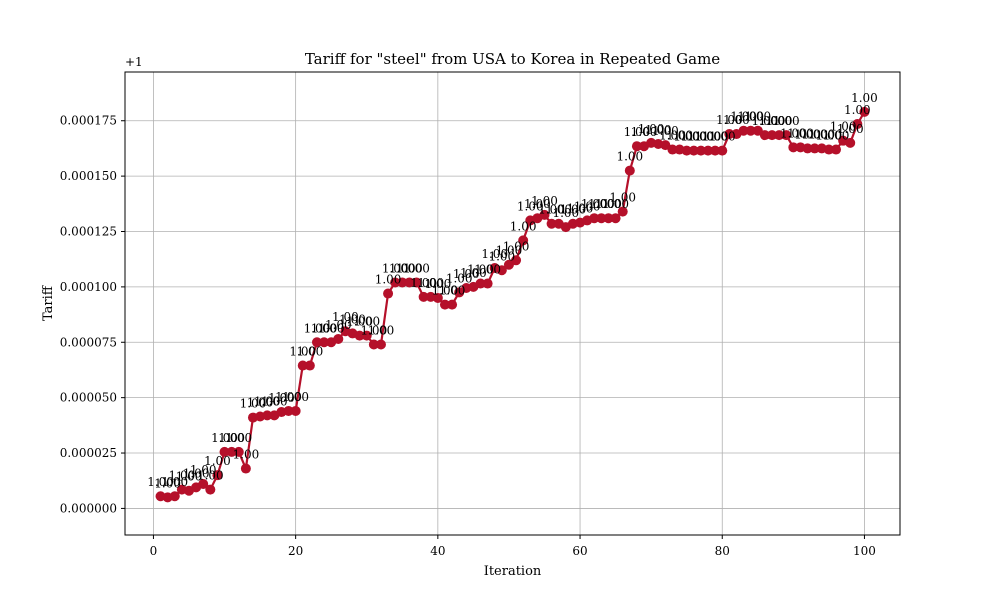  Describe the element at coordinates (88, 453) in the screenshot. I see `y-tick-label: 0.000025` at that location.